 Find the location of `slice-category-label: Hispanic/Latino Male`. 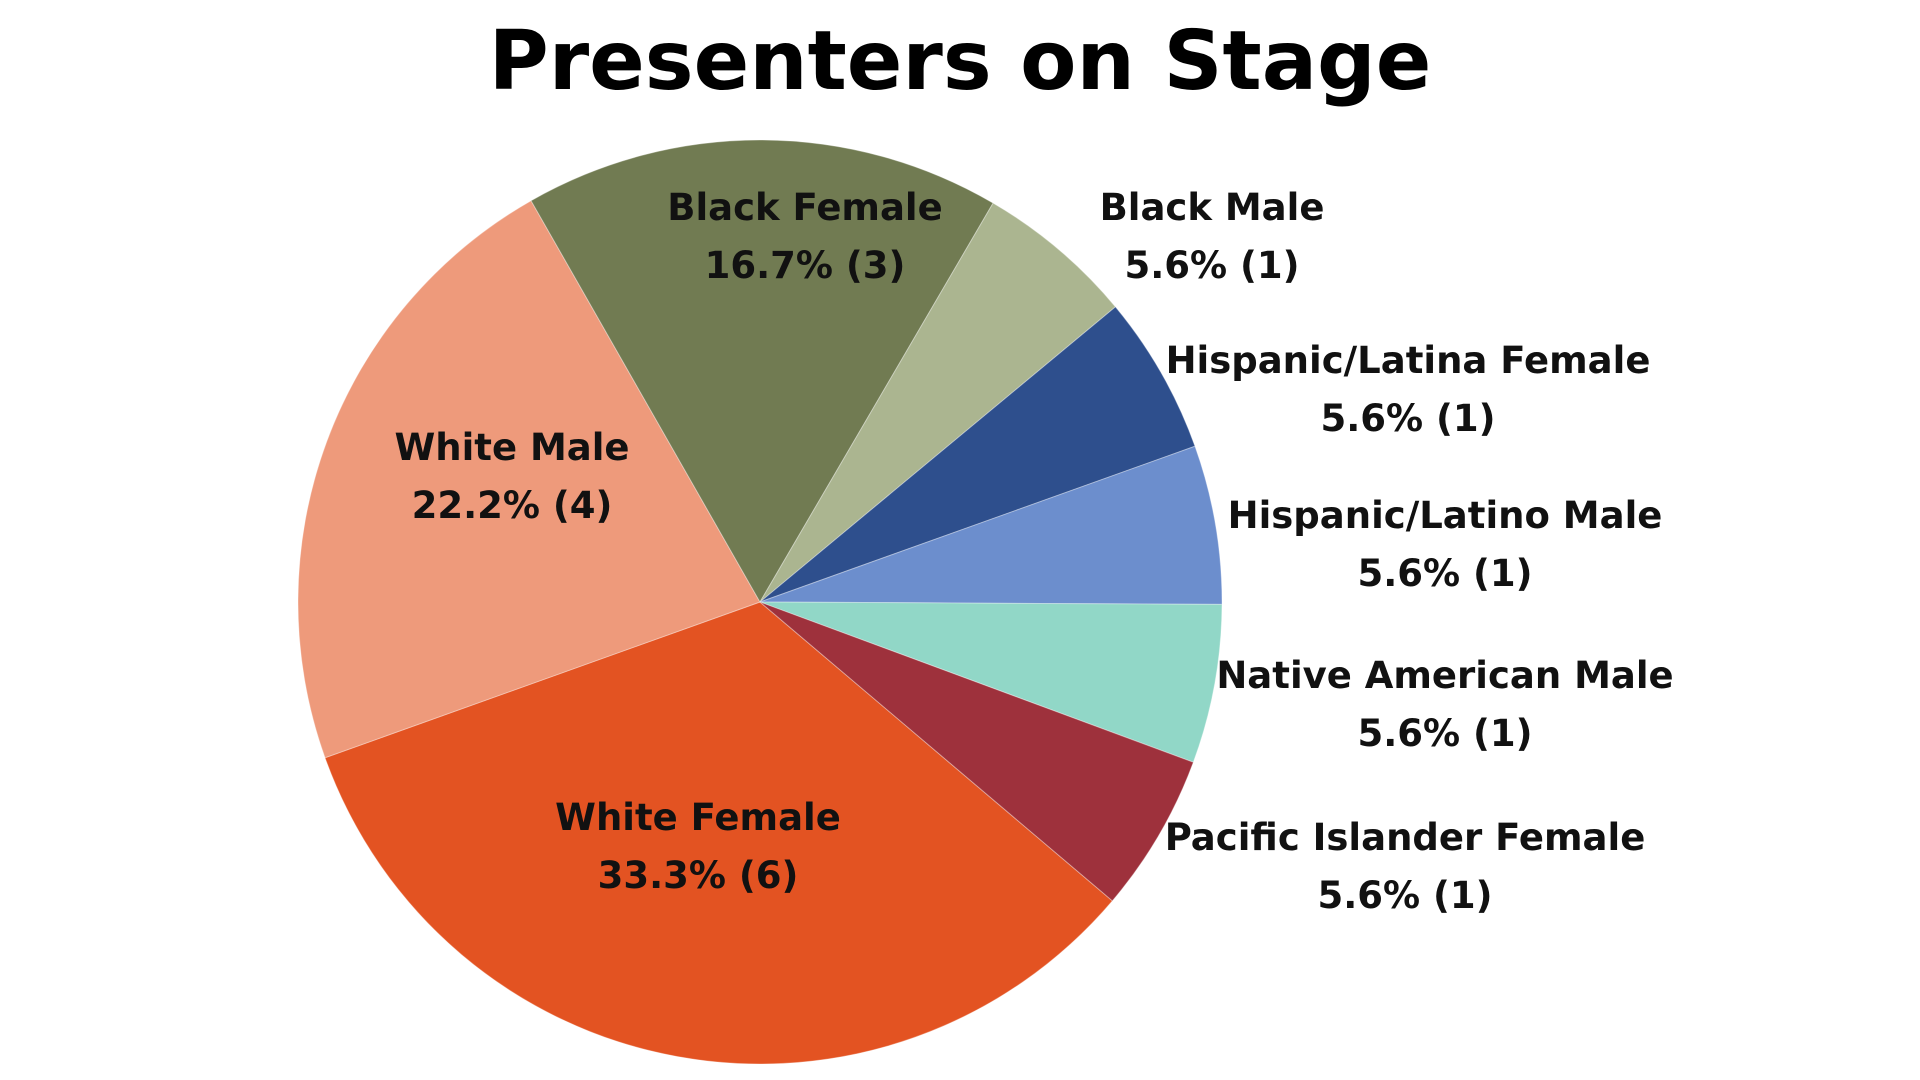

slice-category-label: Hispanic/Latino Male is located at coordinates (1445, 515).